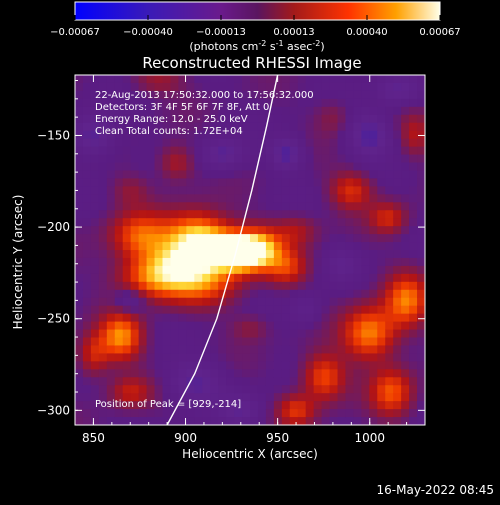  I want to click on colorbar-tick-label: 0.00067, so click(439, 32).